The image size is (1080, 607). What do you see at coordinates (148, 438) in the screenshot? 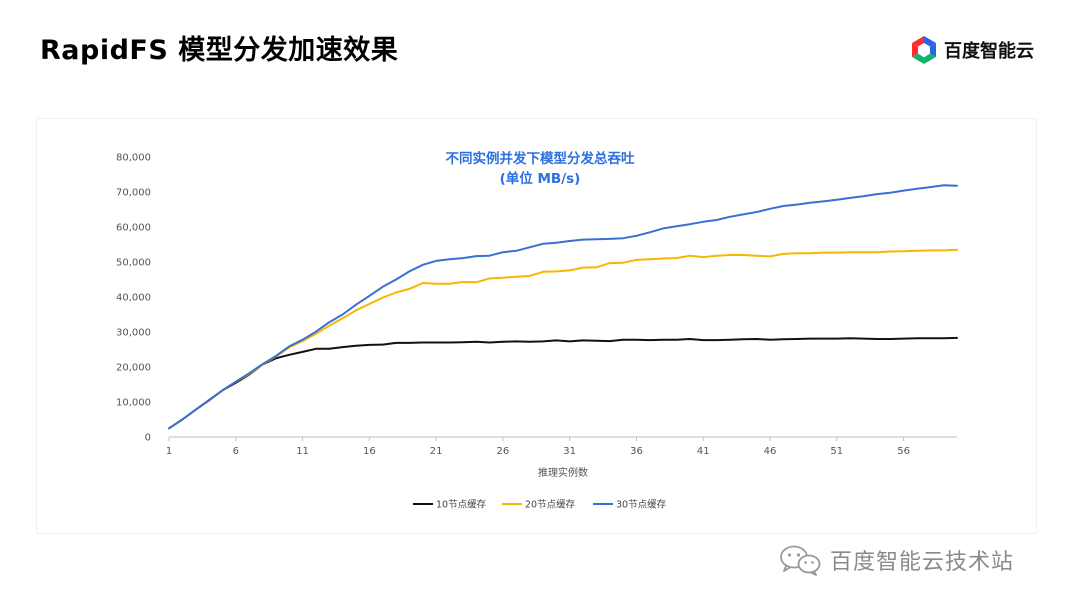
I see `y-tick-label: 0` at bounding box center [148, 438].